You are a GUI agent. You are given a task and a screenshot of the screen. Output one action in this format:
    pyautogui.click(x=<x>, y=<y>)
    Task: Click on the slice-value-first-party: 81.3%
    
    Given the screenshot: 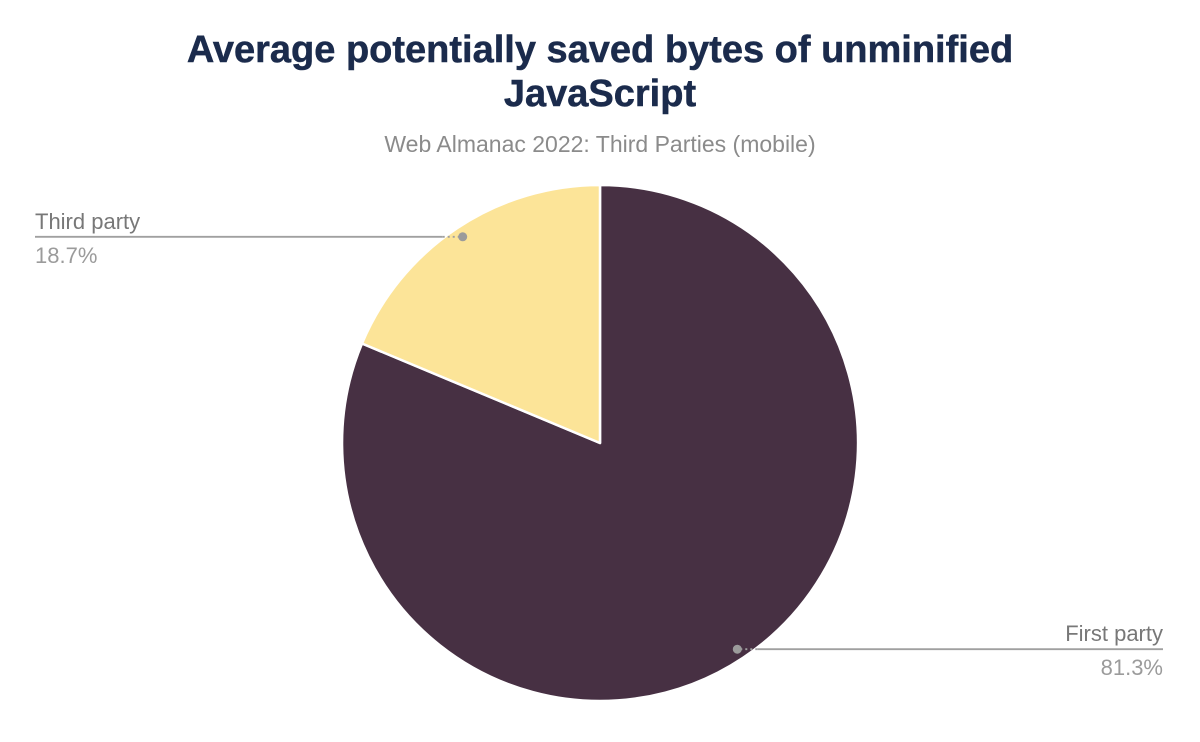 What is the action you would take?
    pyautogui.click(x=1132, y=667)
    